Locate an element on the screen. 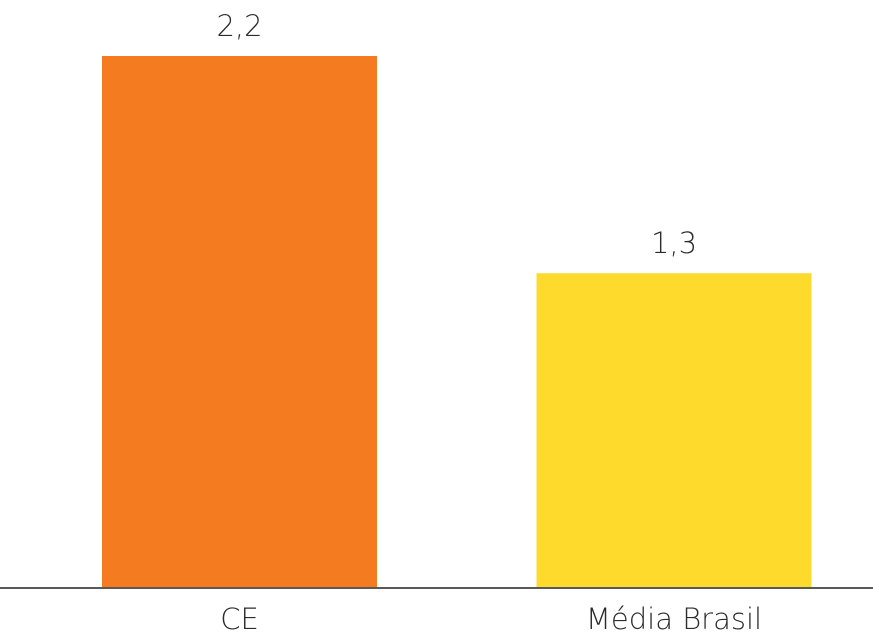  x-tick-label: Média Brasil is located at coordinates (674, 619).